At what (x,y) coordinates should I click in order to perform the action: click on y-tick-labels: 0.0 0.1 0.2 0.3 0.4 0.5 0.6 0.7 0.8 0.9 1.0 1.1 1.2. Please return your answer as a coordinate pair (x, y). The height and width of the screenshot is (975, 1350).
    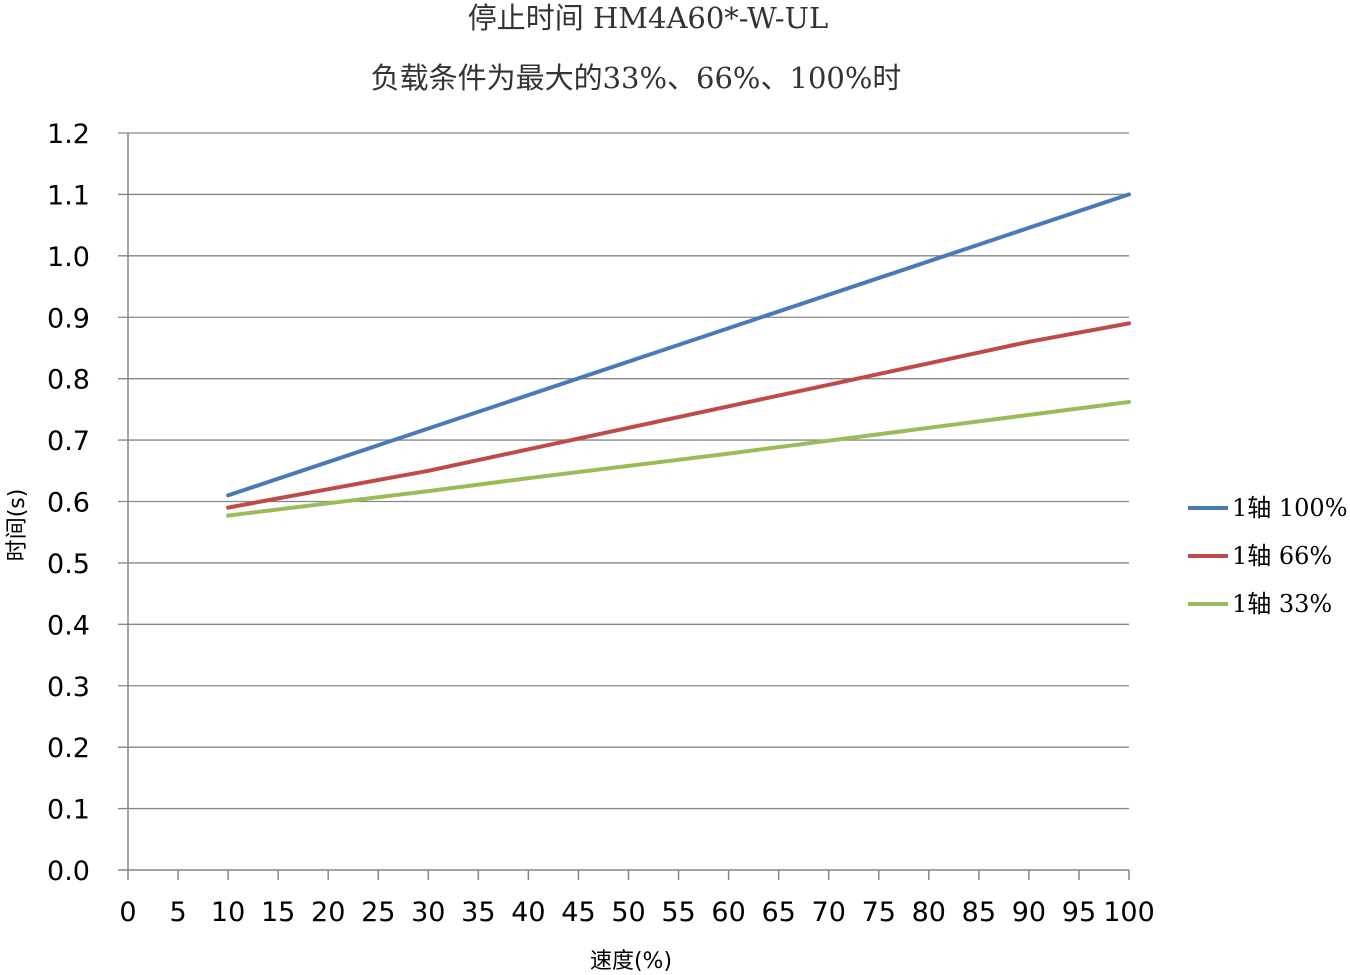
    Looking at the image, I should click on (68, 503).